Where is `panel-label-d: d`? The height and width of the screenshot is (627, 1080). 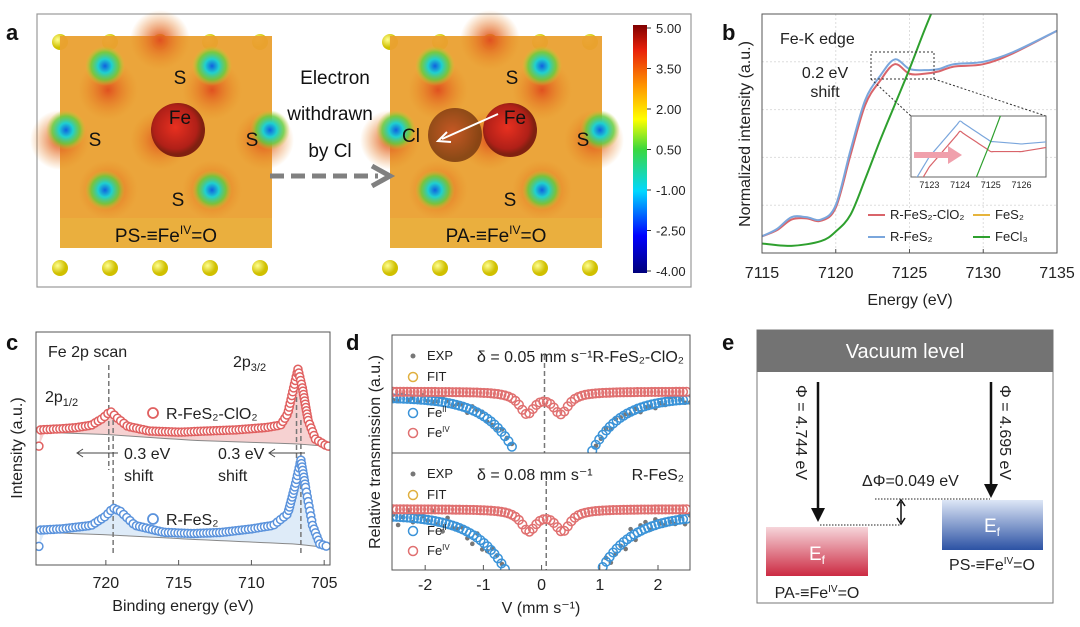 panel-label-d: d is located at coordinates (352, 342).